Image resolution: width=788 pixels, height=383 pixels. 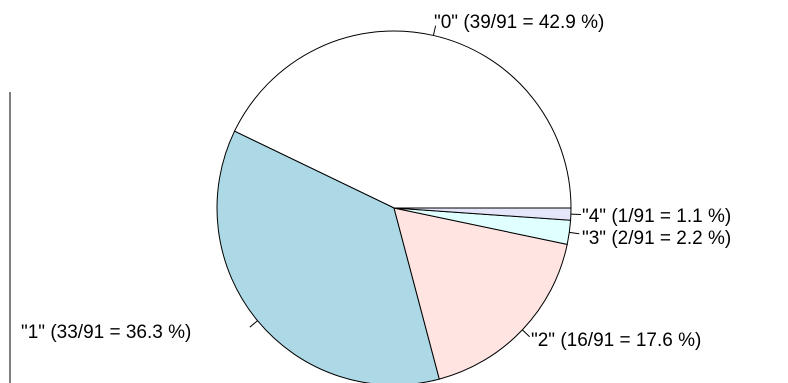 What do you see at coordinates (656, 216) in the screenshot?
I see `slice-label-4: "4" (1/91 = 1.1 %)` at bounding box center [656, 216].